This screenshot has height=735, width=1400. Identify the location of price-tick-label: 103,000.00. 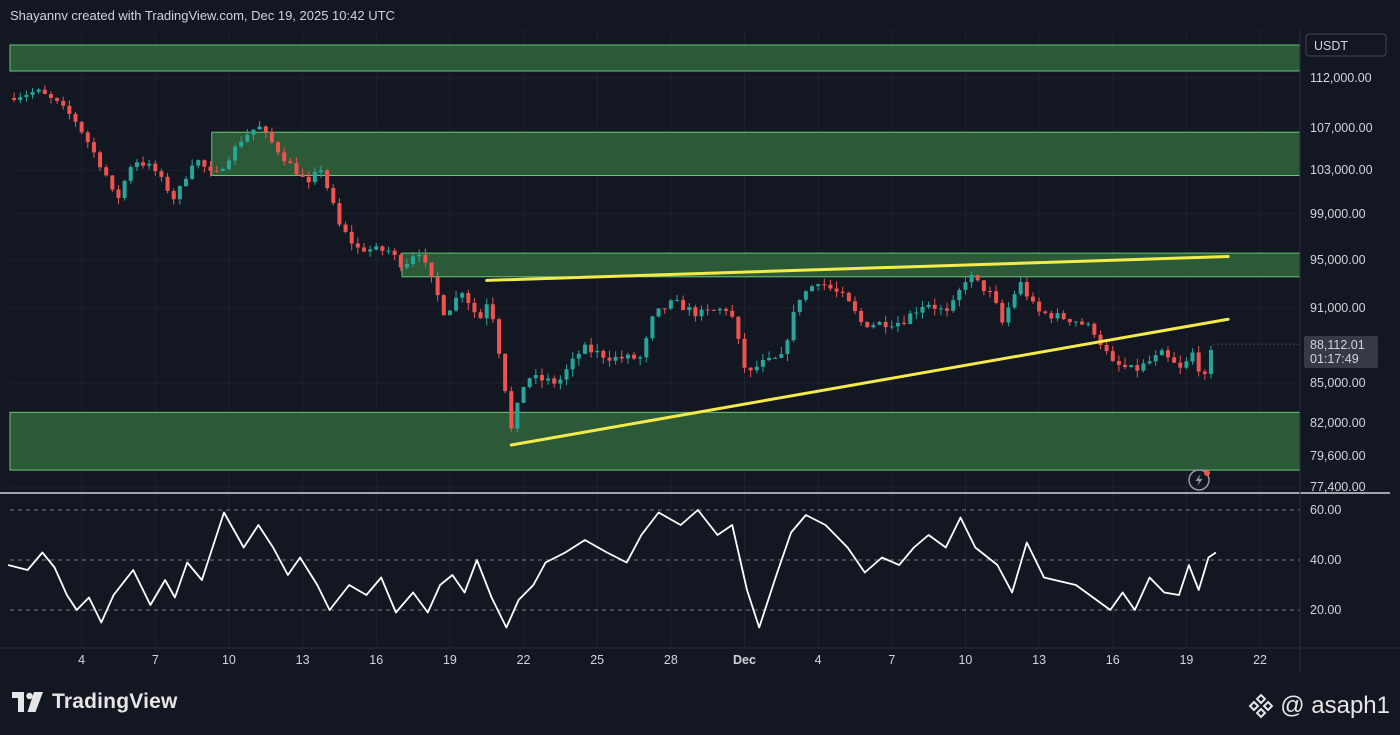
(1341, 170).